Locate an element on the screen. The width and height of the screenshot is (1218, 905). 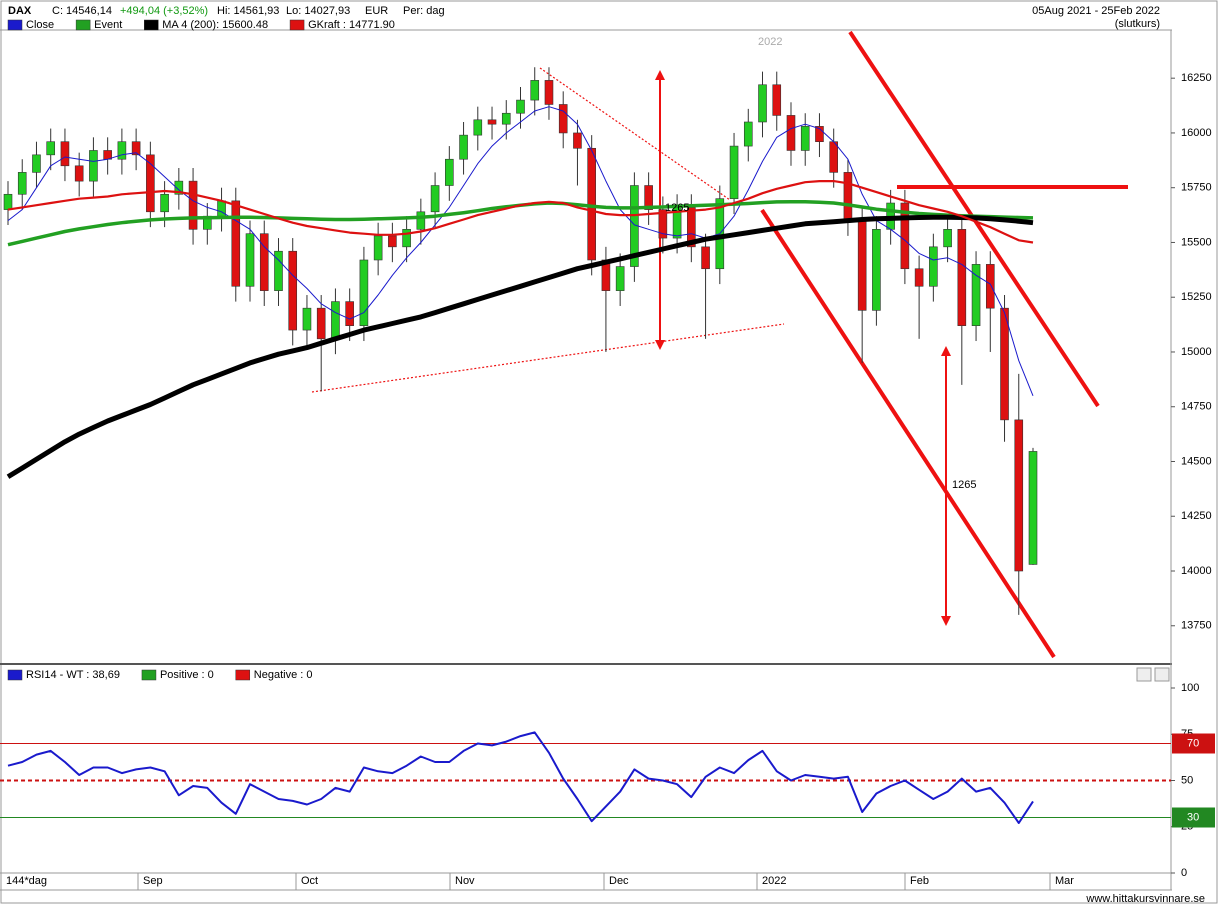
x-tick-label: Feb is located at coordinates (919, 881).